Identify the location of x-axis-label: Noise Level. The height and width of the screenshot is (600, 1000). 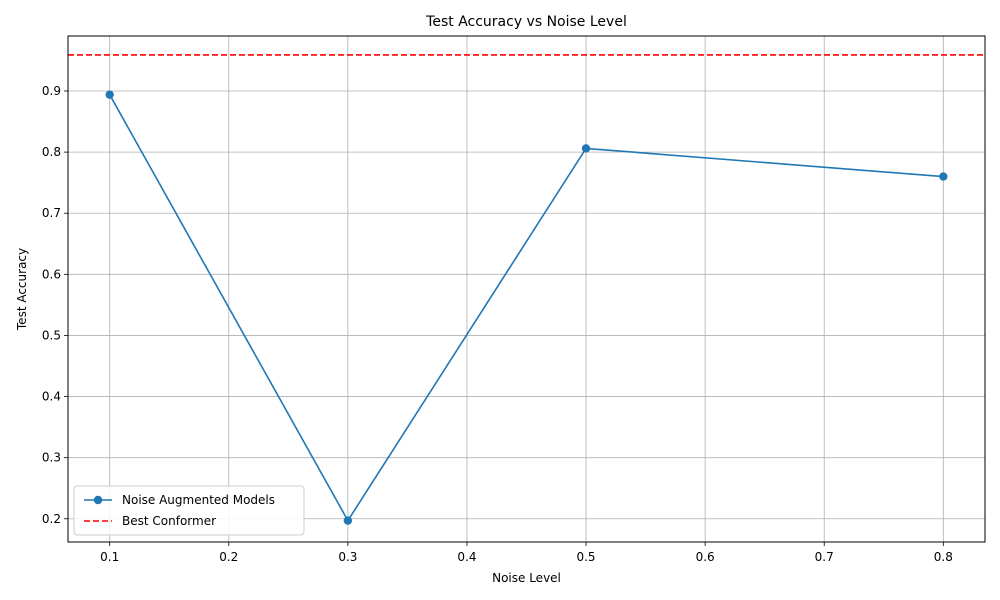
(526, 578).